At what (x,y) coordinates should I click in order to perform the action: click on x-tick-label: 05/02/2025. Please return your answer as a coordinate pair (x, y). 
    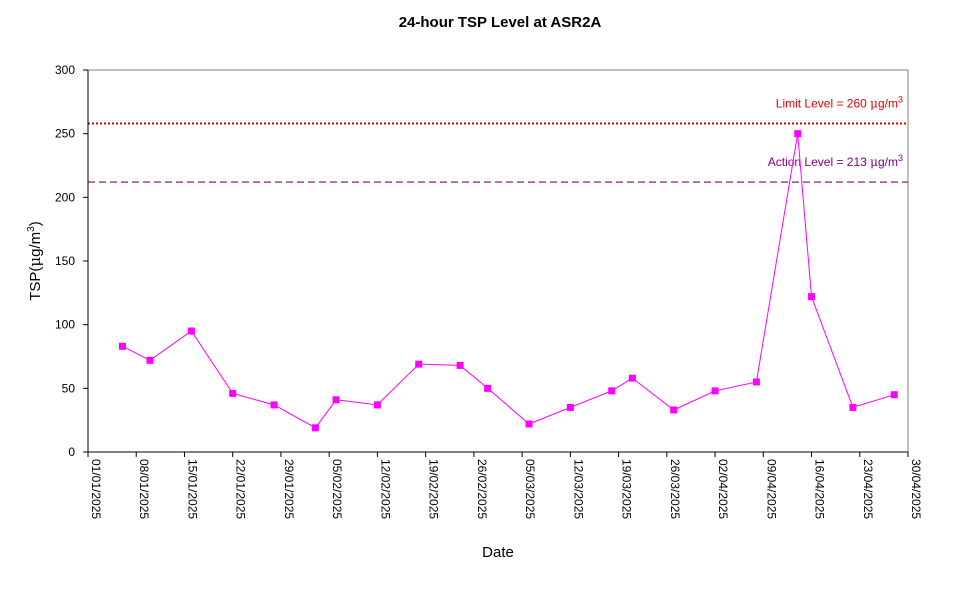
    Looking at the image, I should click on (337, 489).